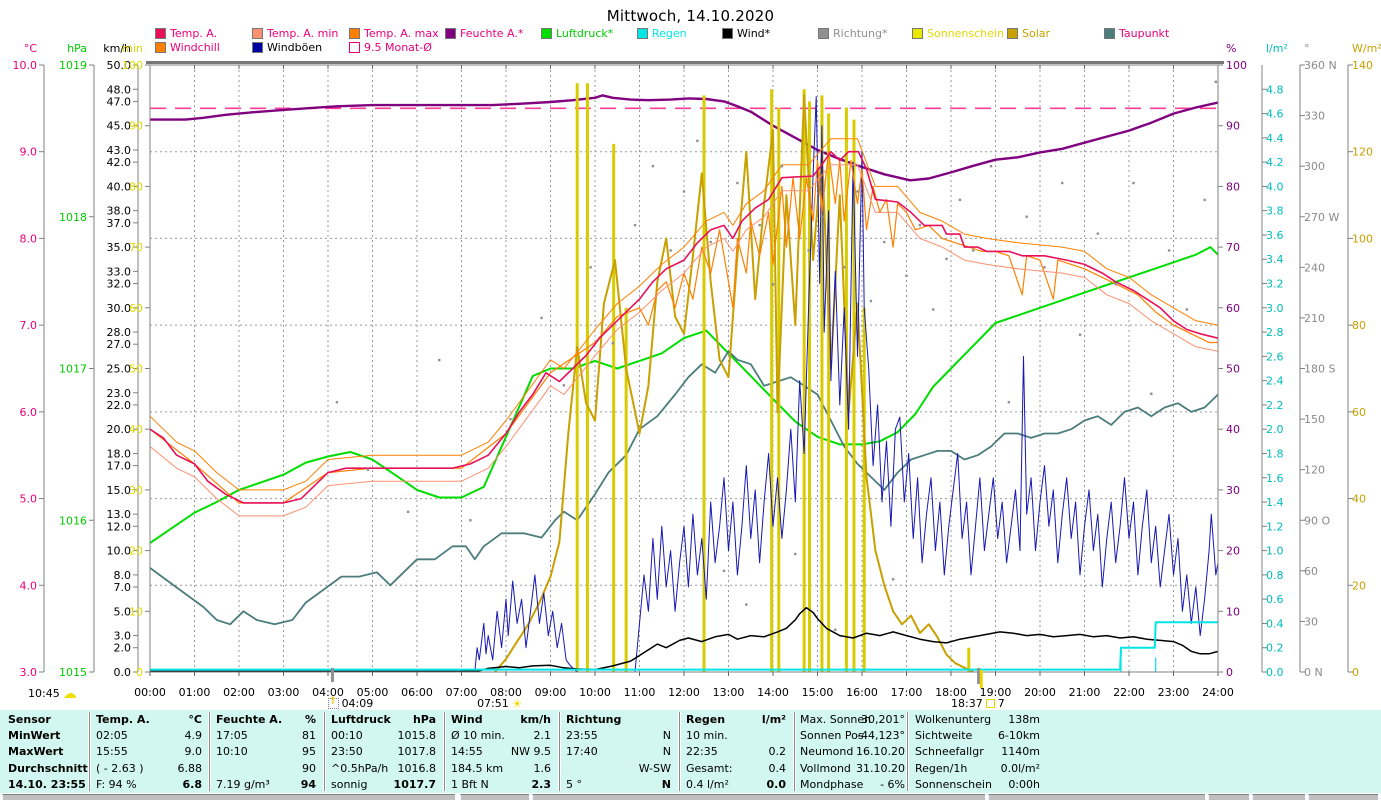  What do you see at coordinates (73, 369) in the screenshot?
I see `svg-text: 1017` at bounding box center [73, 369].